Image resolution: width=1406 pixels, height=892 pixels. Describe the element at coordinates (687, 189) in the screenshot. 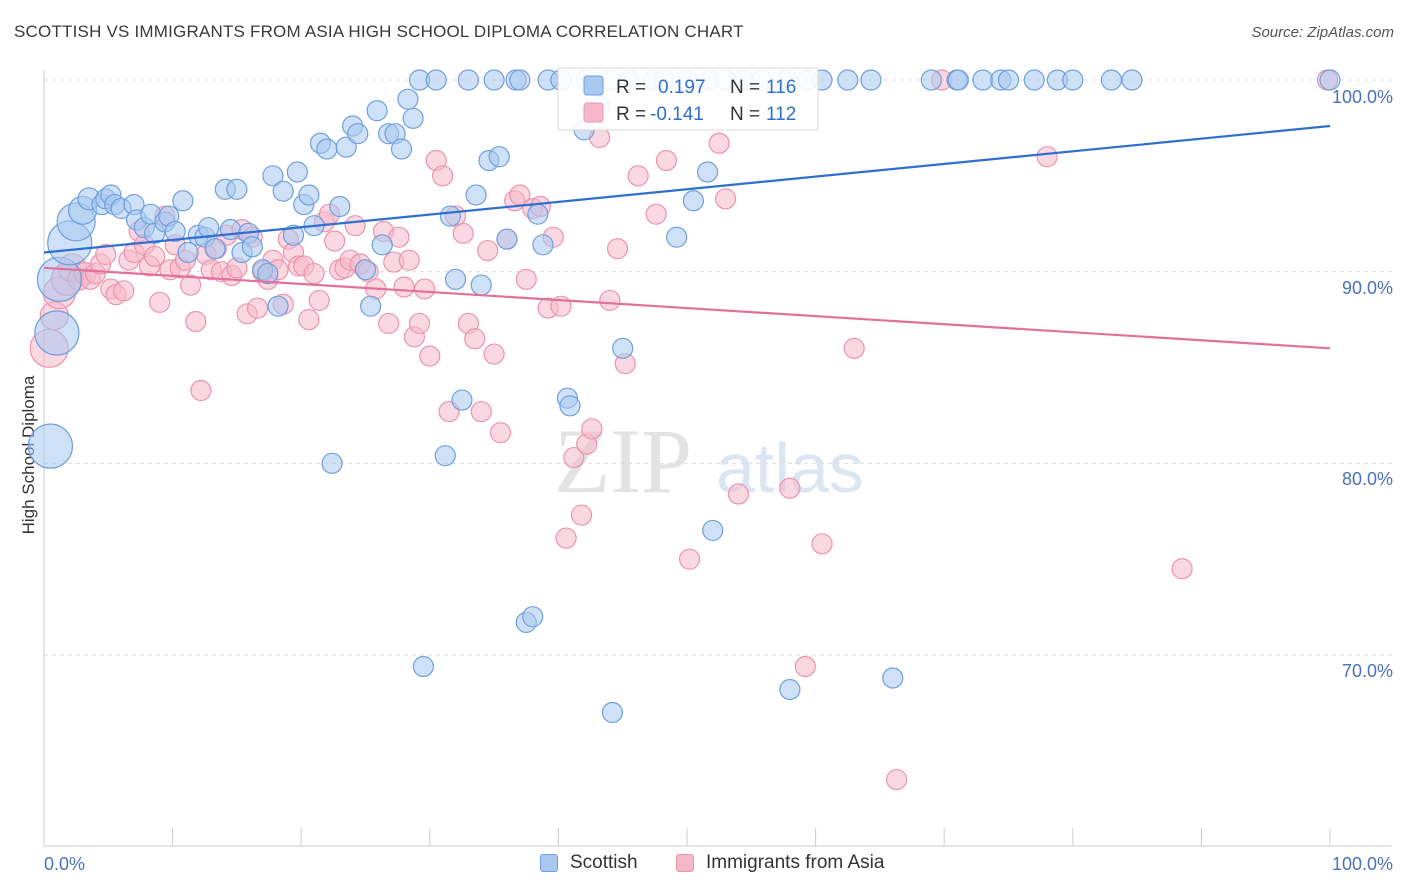

I see `scottish-trend-line` at that location.